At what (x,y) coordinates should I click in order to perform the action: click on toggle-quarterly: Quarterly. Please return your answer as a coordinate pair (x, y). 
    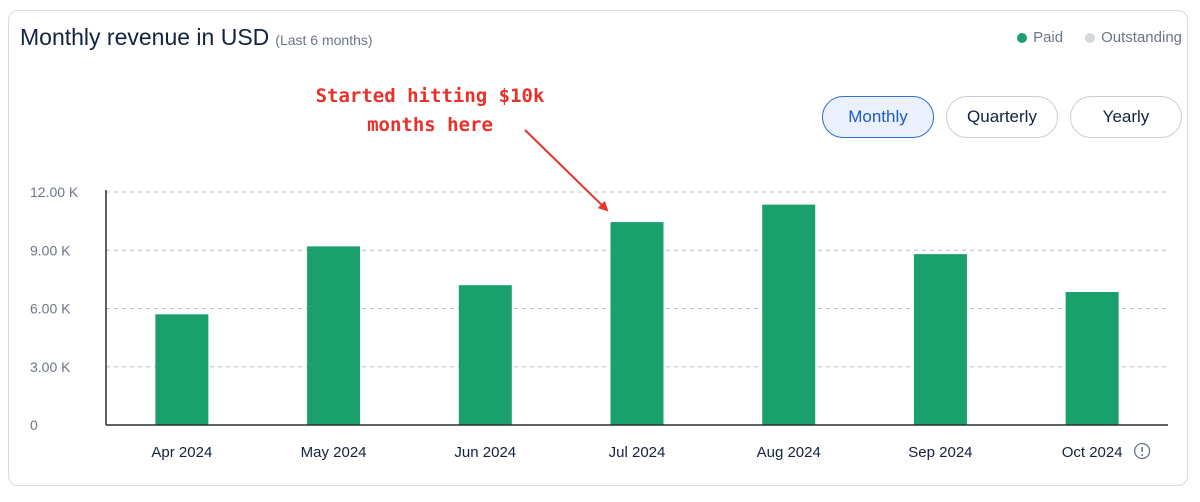
    Looking at the image, I should click on (1002, 117).